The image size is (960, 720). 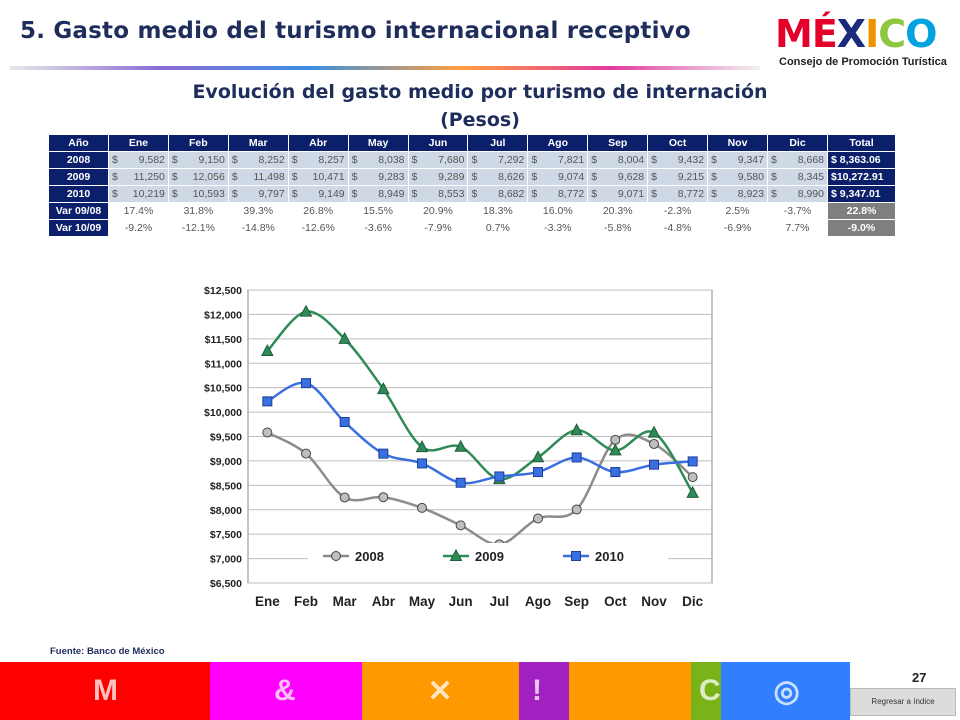 I want to click on table-cell: $9,582, so click(x=138, y=160).